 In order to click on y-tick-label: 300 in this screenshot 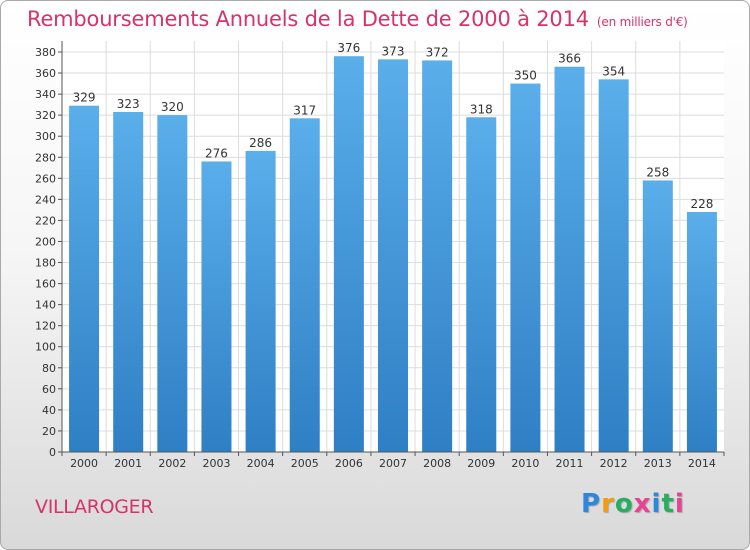, I will do `click(45, 136)`.